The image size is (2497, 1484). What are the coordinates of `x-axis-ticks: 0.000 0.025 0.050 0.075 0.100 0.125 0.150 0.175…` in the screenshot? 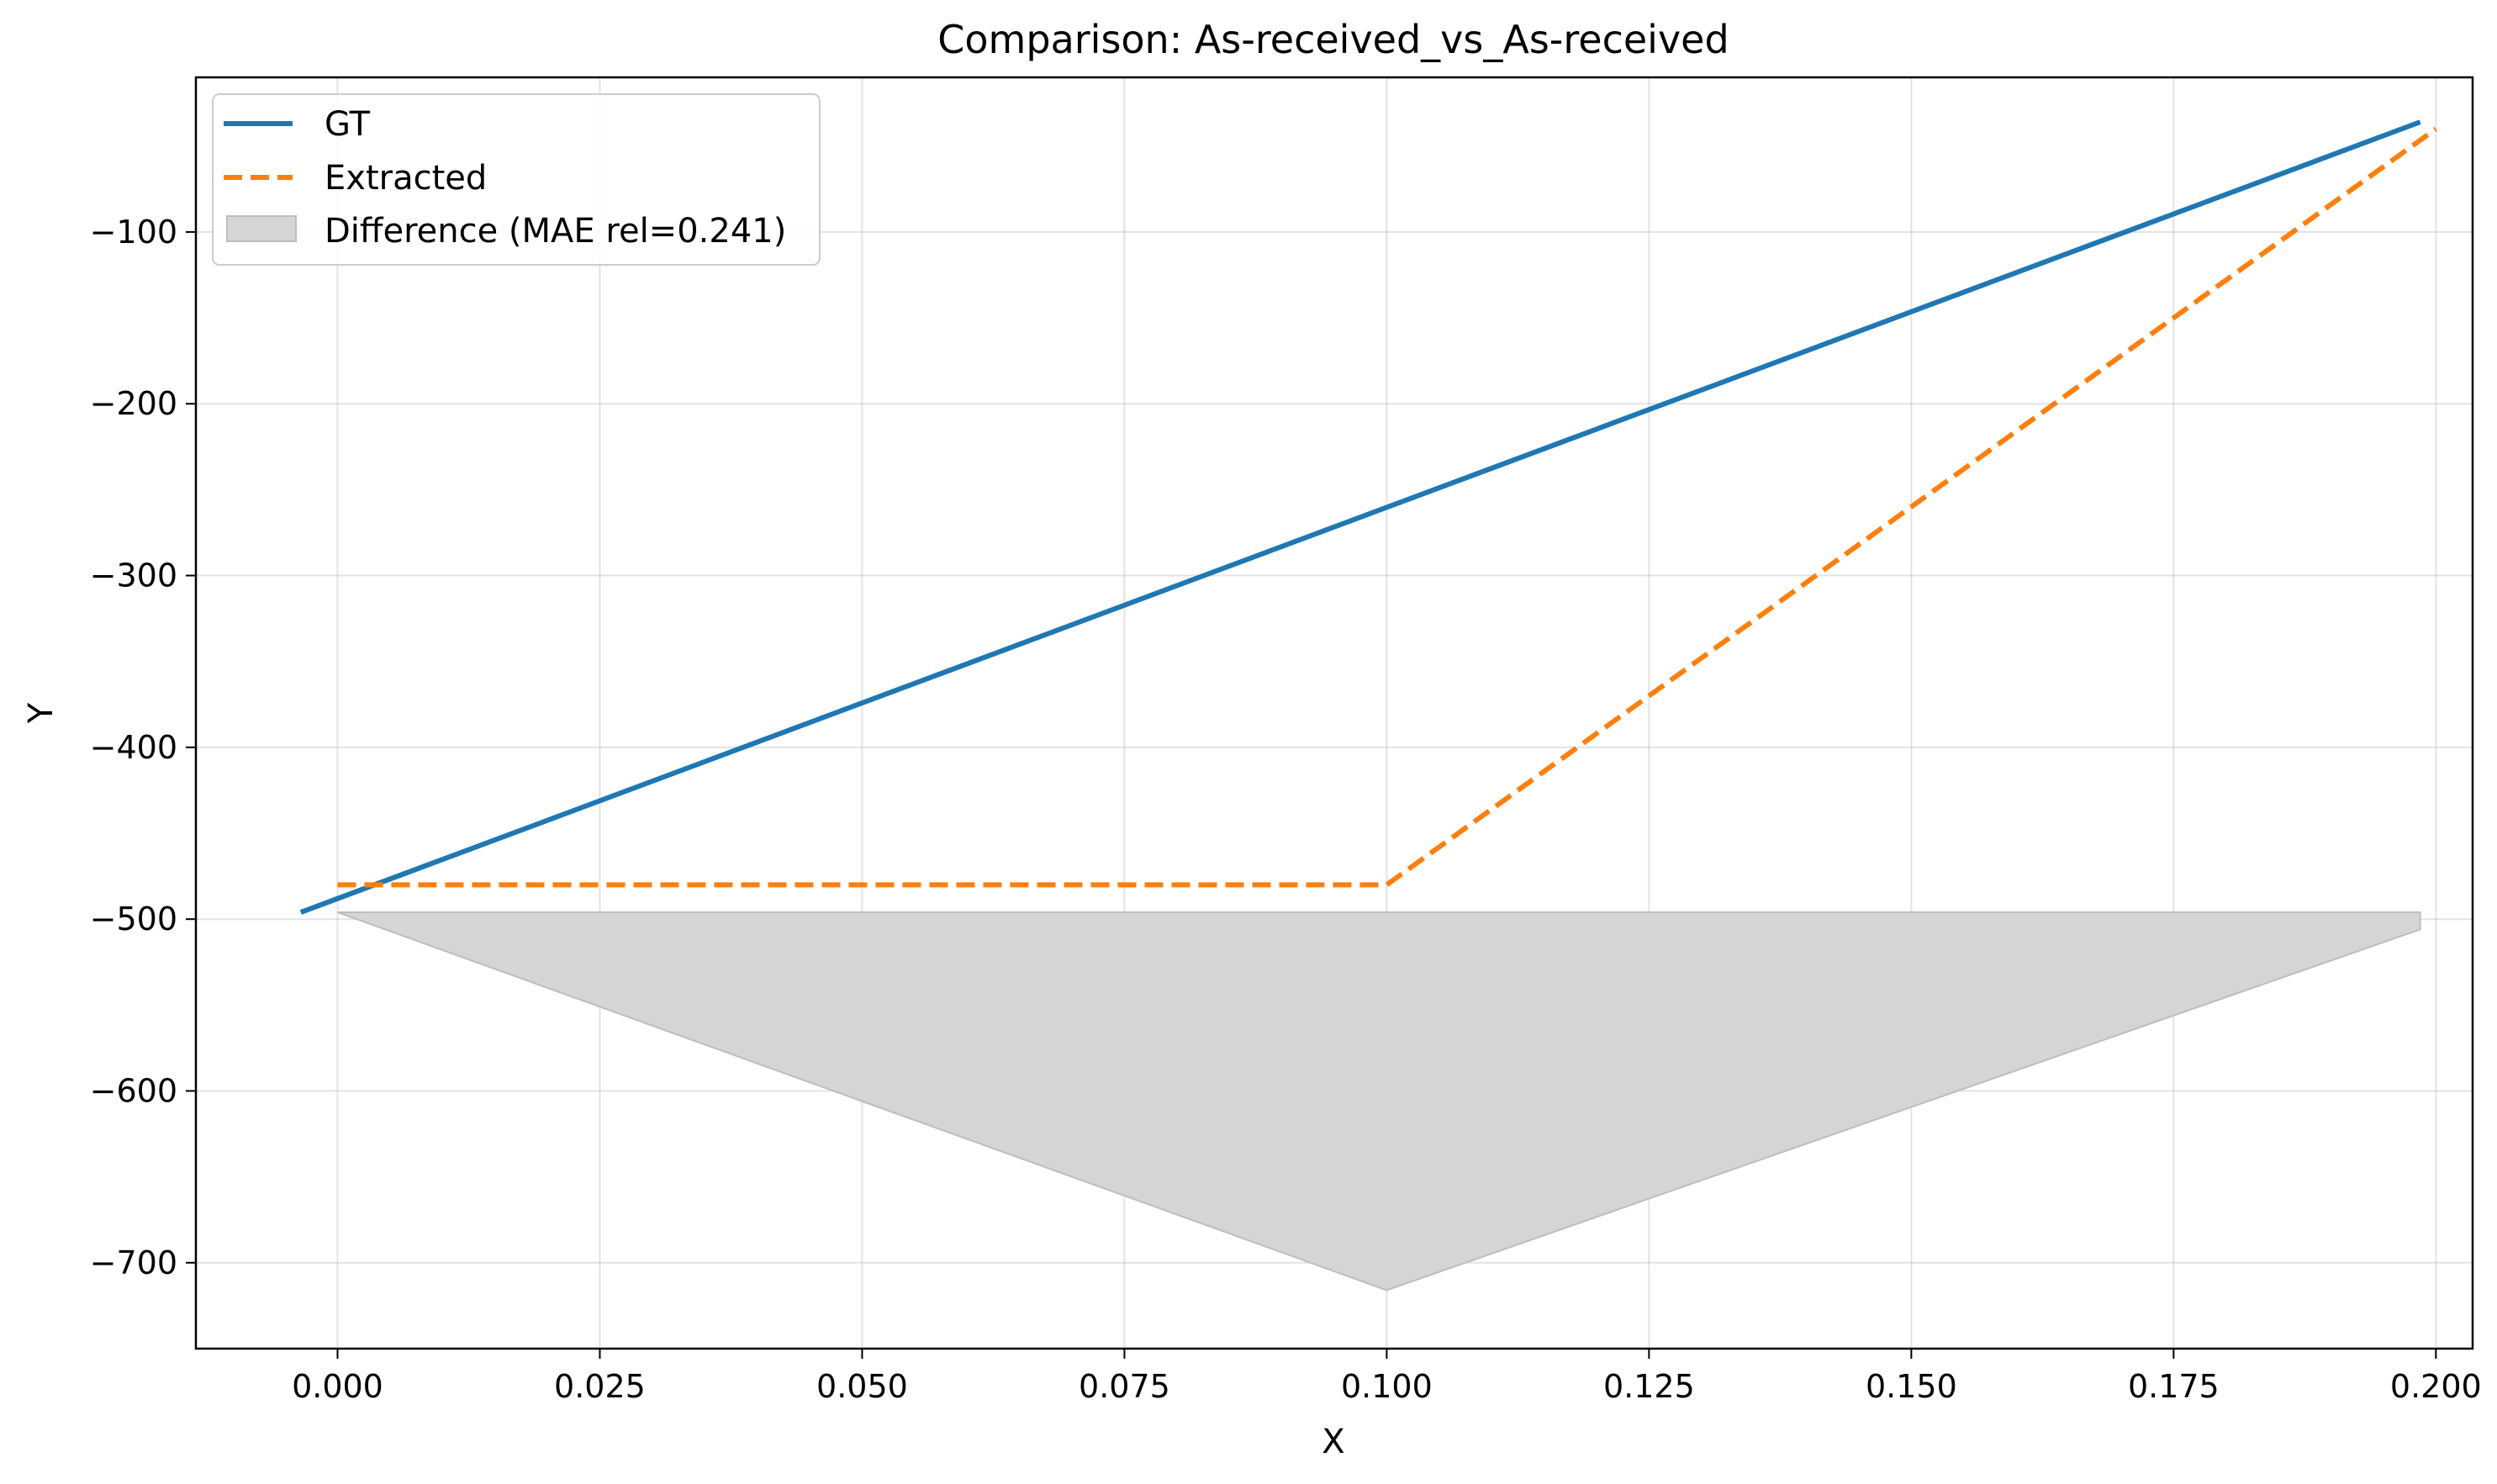 It's located at (1387, 1377).